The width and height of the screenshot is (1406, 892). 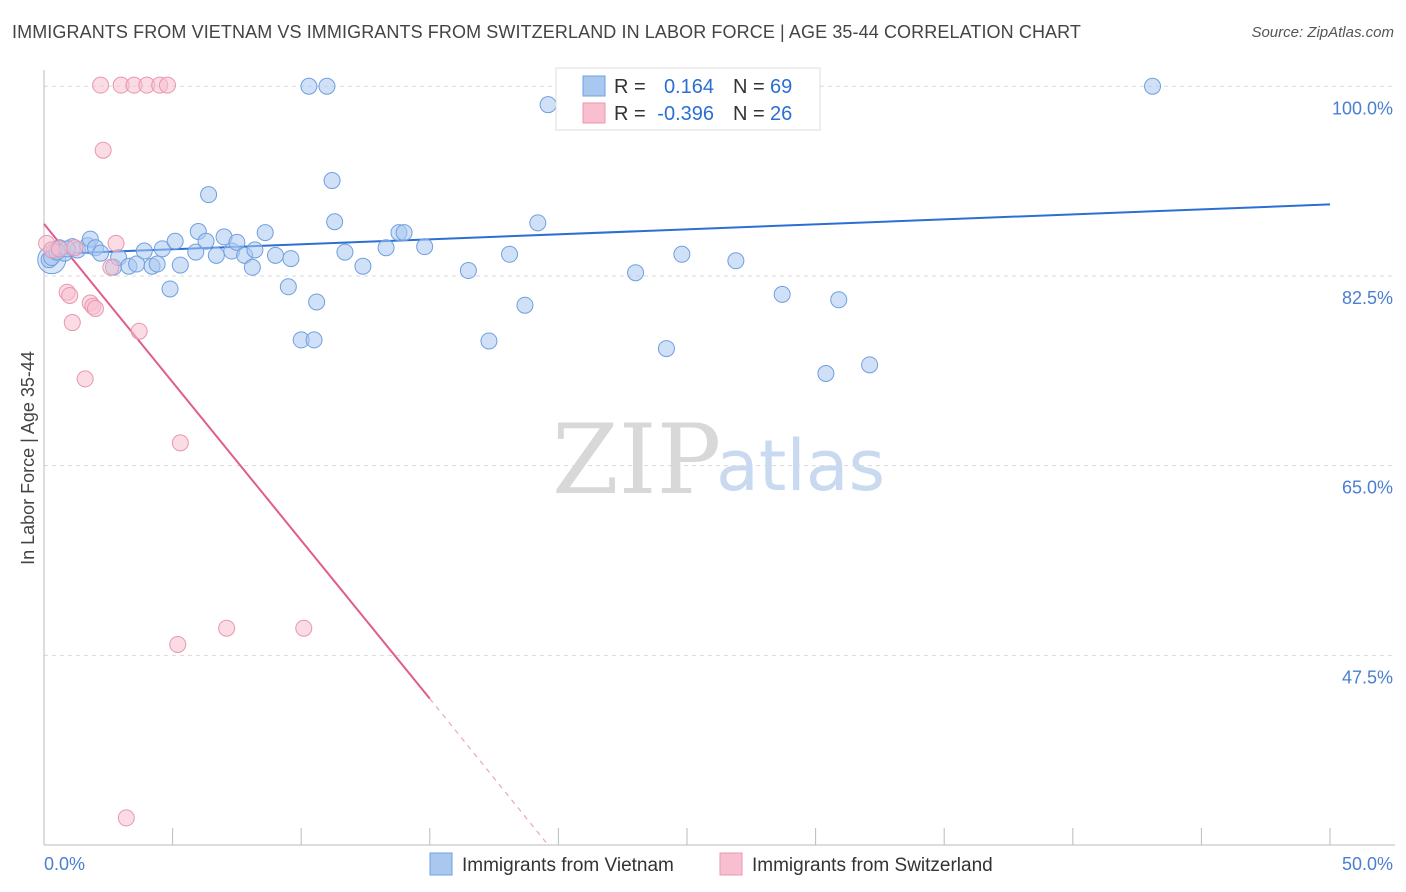 What do you see at coordinates (1367, 864) in the screenshot?
I see `x-tick-label: 50.0%` at bounding box center [1367, 864].